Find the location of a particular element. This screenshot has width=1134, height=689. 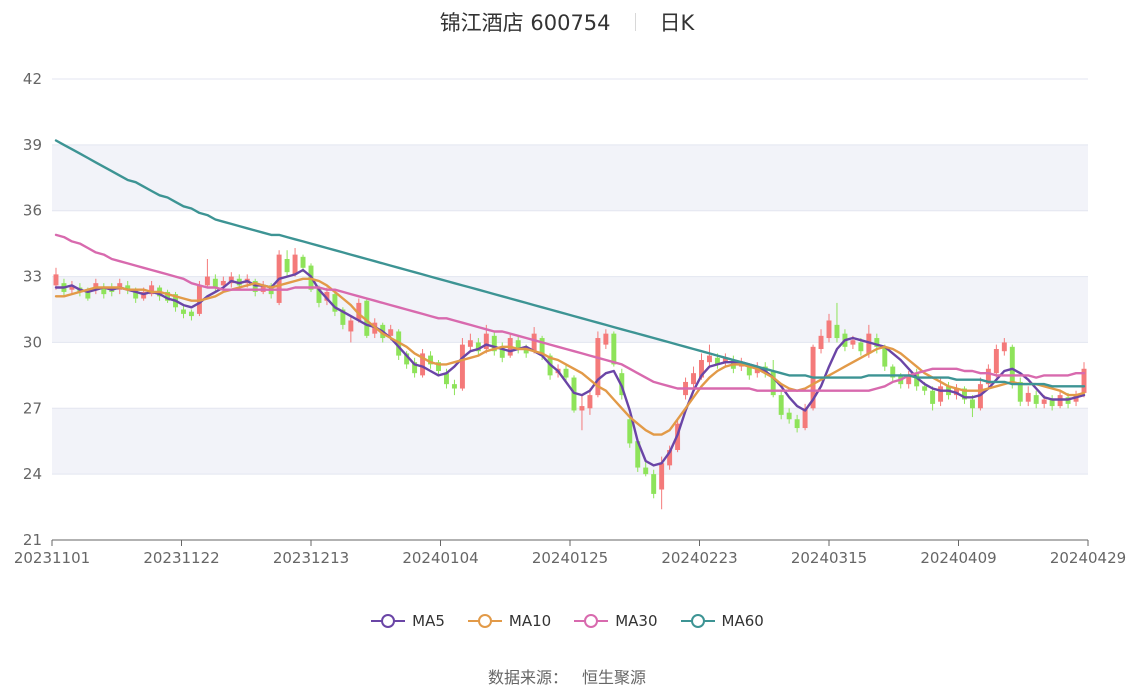

x-tick-label: 20240315 is located at coordinates (829, 558).